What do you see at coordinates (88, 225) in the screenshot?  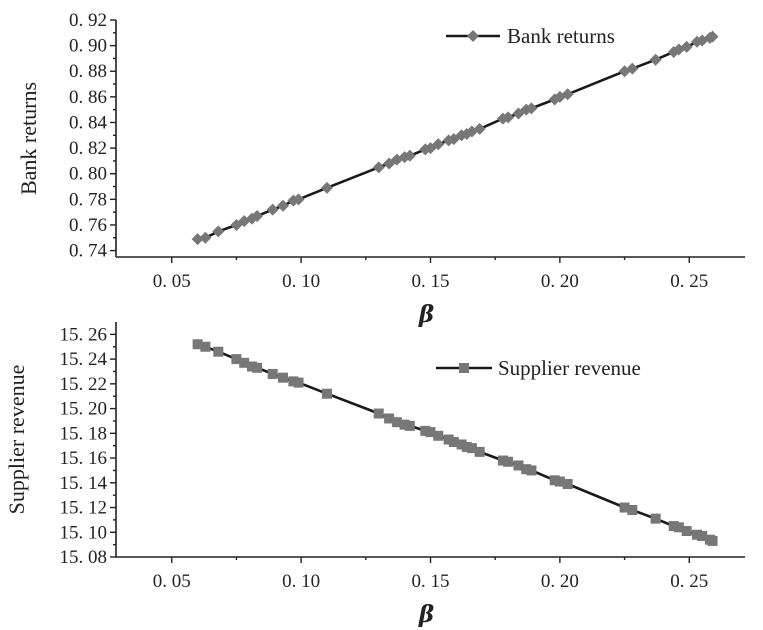 I see `y-tick-label: 0. 76` at bounding box center [88, 225].